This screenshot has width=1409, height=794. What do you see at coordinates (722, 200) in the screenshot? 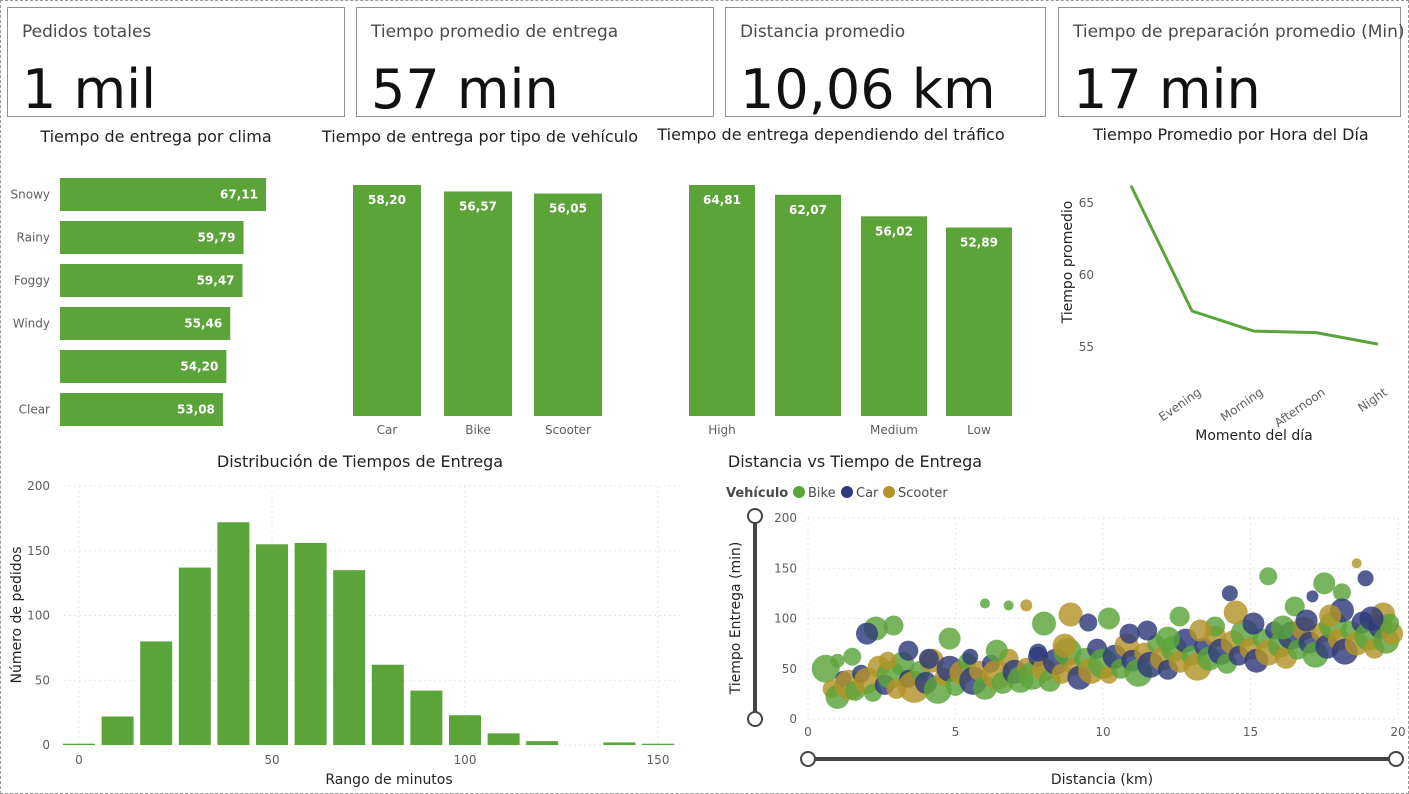
I see `traffic-bar-label: 64,81` at bounding box center [722, 200].